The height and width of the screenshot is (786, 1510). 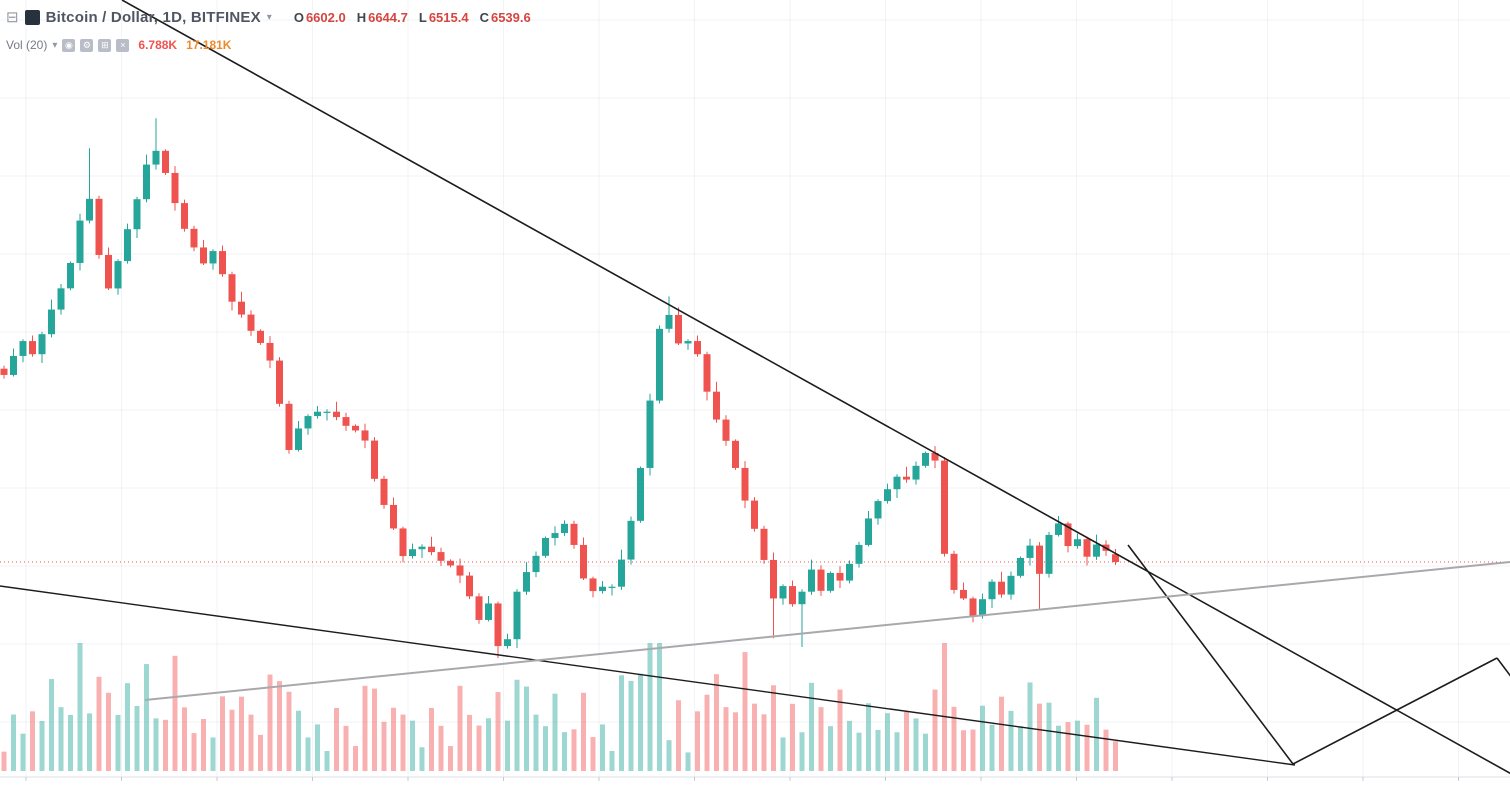 I want to click on zigzag-up-segment, so click(x=1395, y=711).